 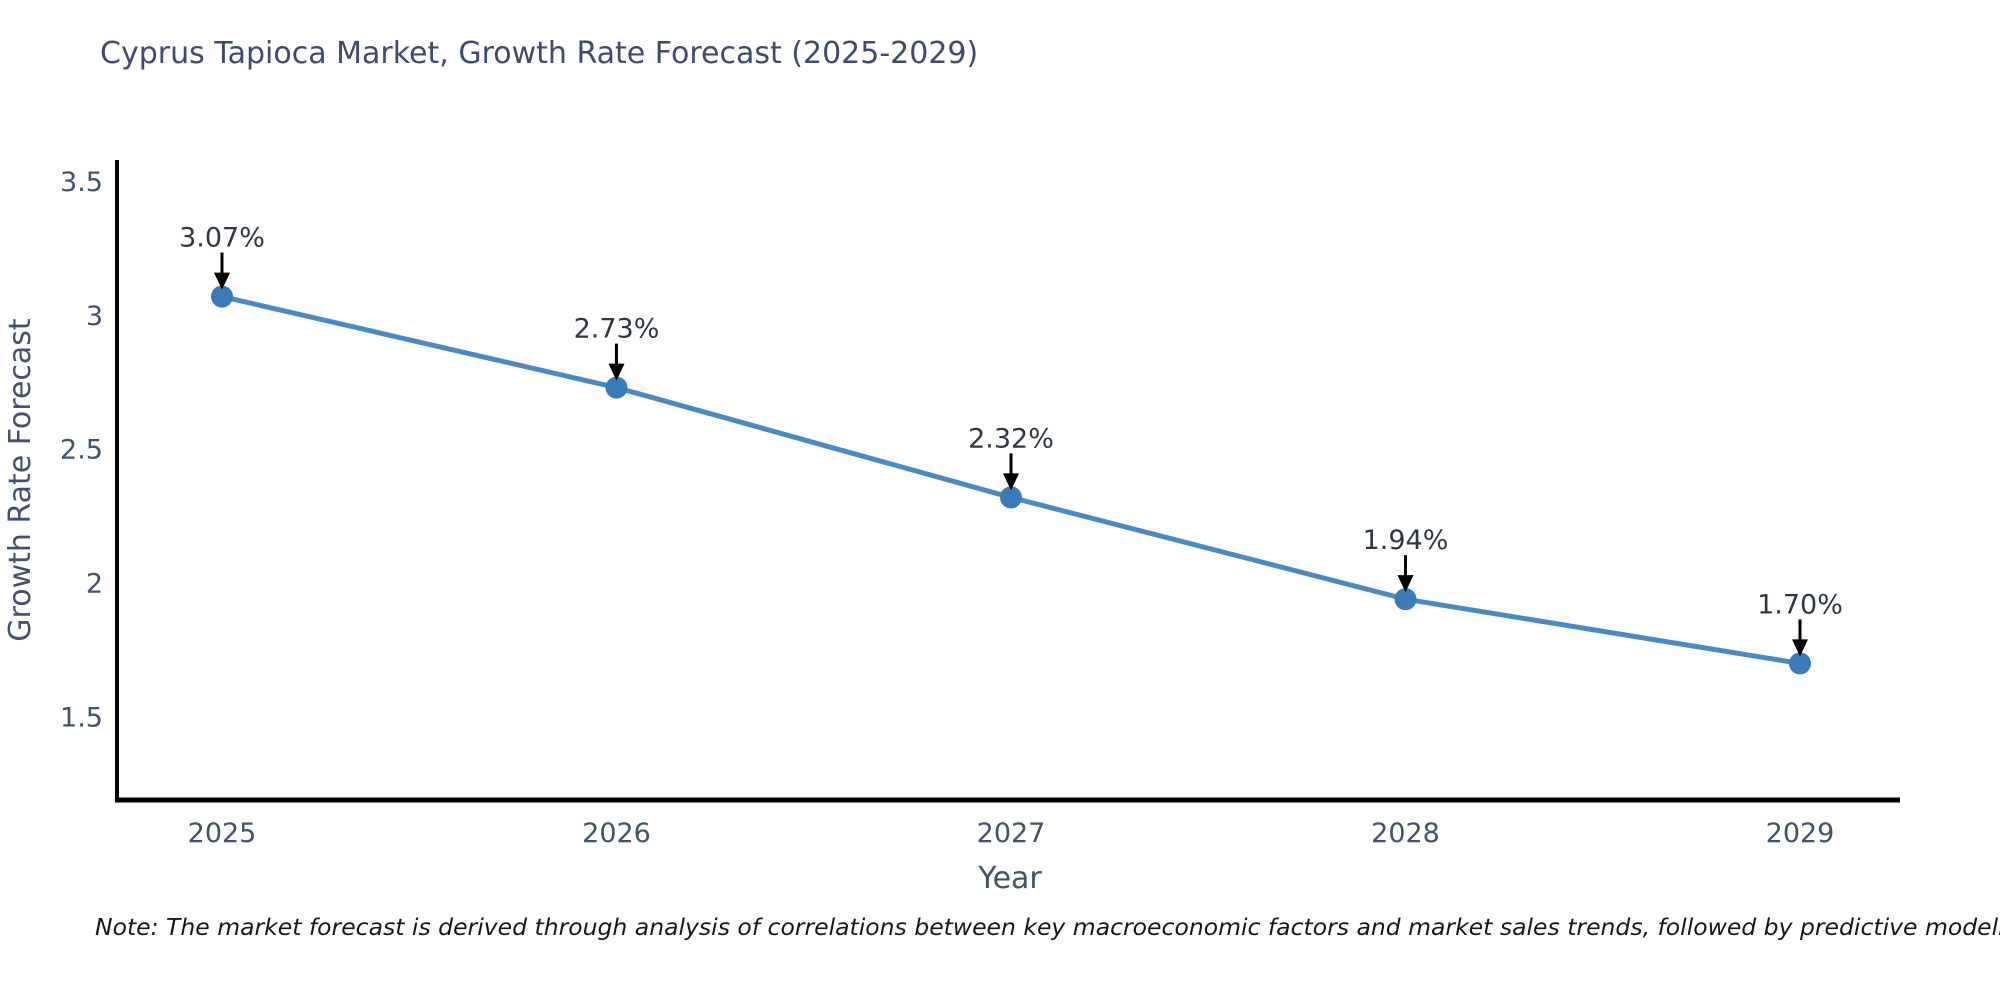 I want to click on y-tick-label: 3.5, so click(x=81, y=182).